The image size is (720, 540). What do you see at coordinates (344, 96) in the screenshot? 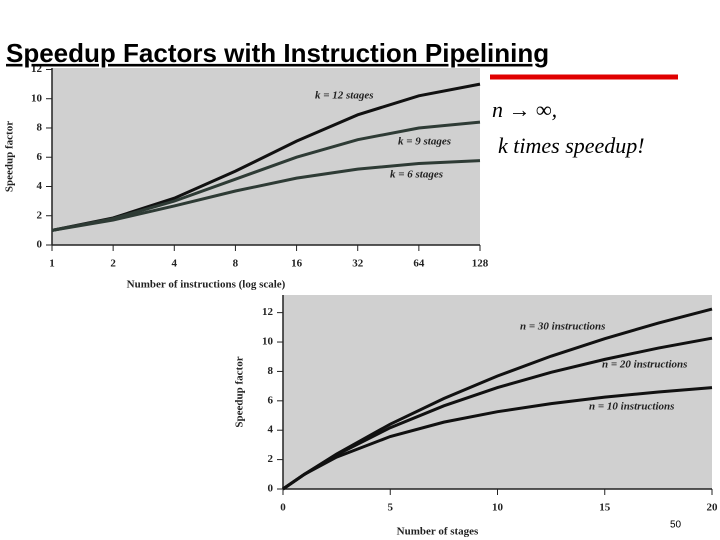
I see `series-label: k = 12 stages` at bounding box center [344, 96].